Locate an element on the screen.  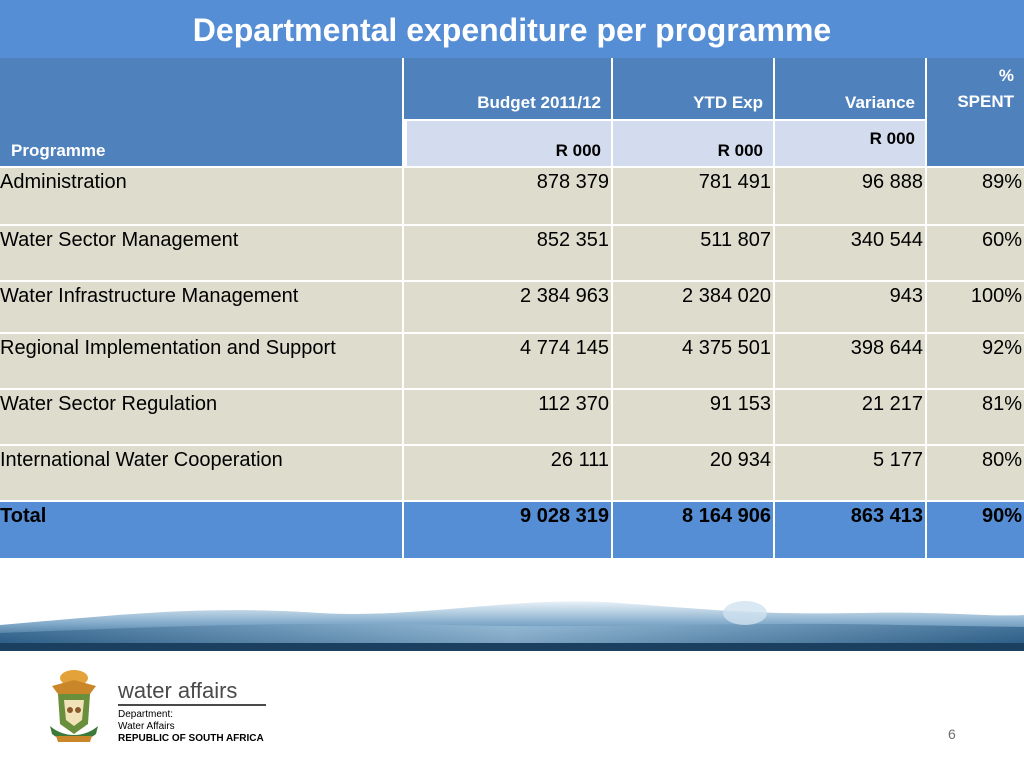
header-ytd: YTD Exp is located at coordinates (693, 88).